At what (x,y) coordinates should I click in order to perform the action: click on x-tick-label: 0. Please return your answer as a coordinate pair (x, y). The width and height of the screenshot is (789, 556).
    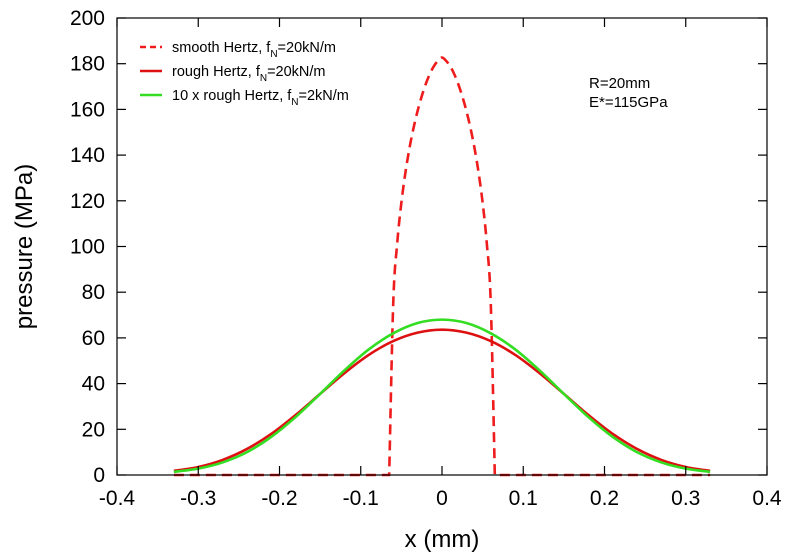
    Looking at the image, I should click on (442, 498).